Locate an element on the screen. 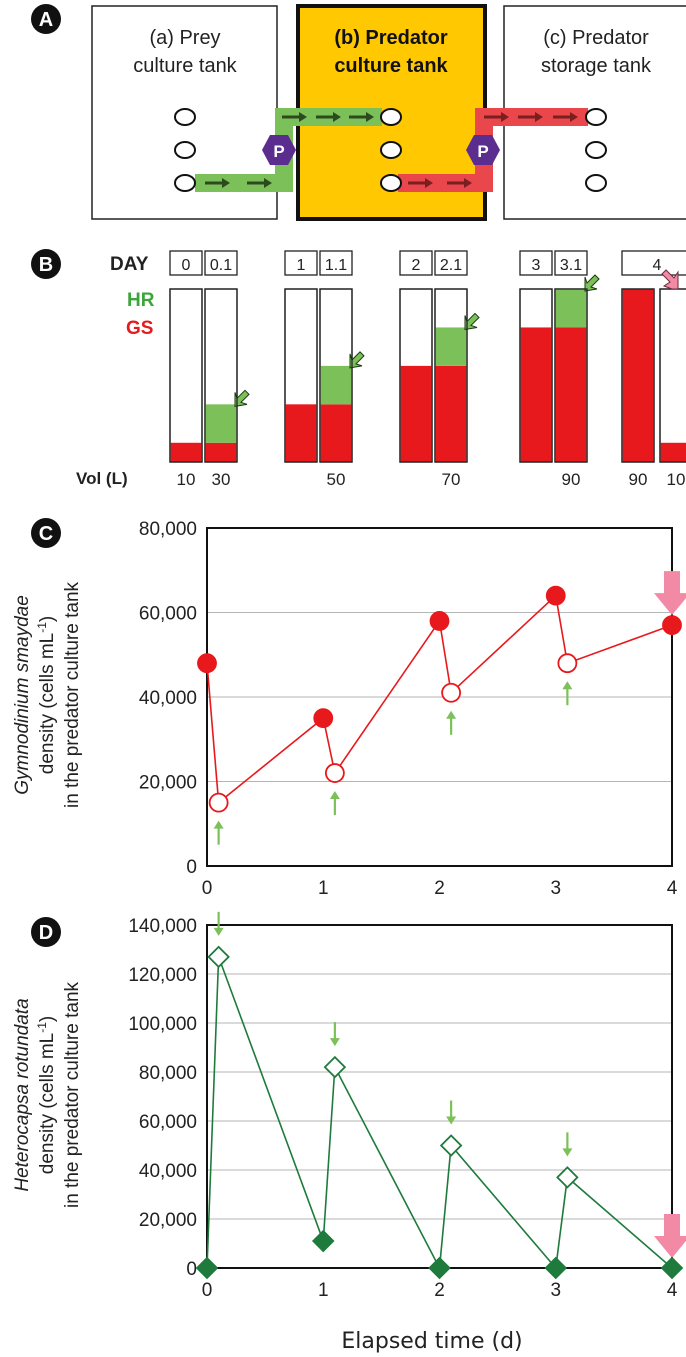 The height and width of the screenshot is (1357, 686). gs-label: GS is located at coordinates (139, 328).